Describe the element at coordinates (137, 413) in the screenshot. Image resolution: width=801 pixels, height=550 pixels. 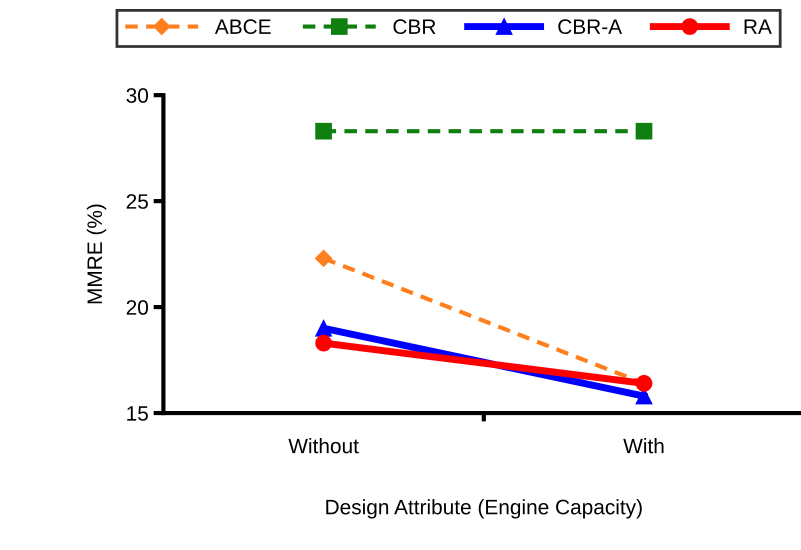
I see `y-tick-label: 15` at that location.